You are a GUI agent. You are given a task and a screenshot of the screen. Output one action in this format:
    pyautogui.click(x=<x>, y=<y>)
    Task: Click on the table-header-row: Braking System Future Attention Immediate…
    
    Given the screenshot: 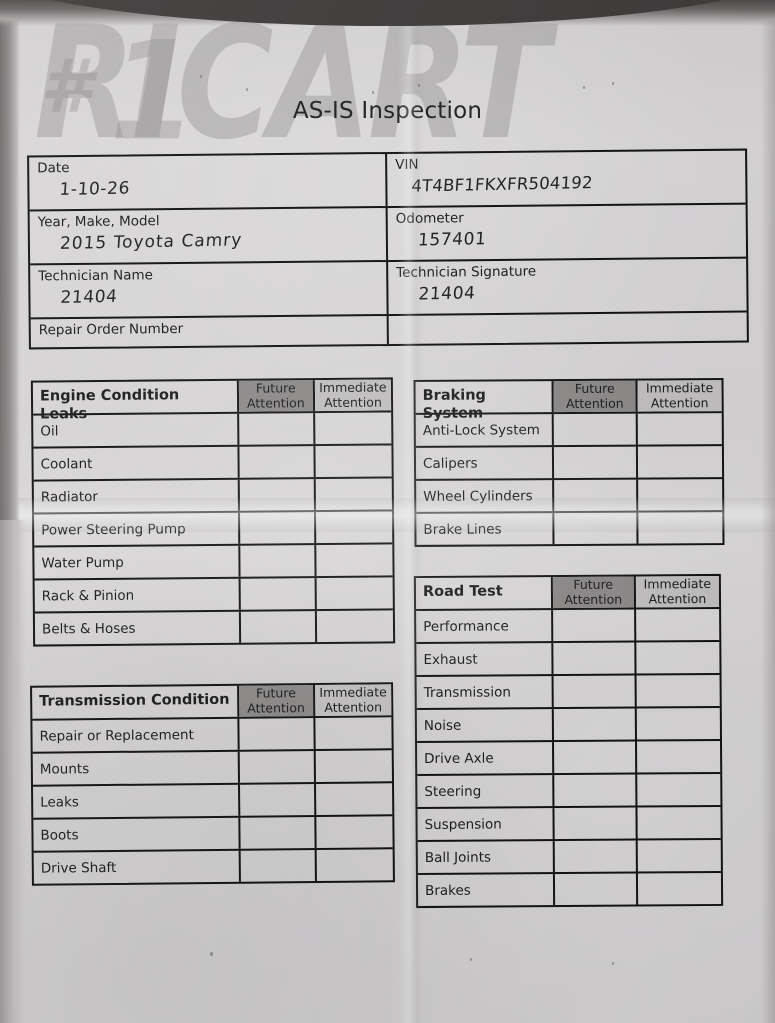 What is the action you would take?
    pyautogui.click(x=568, y=401)
    